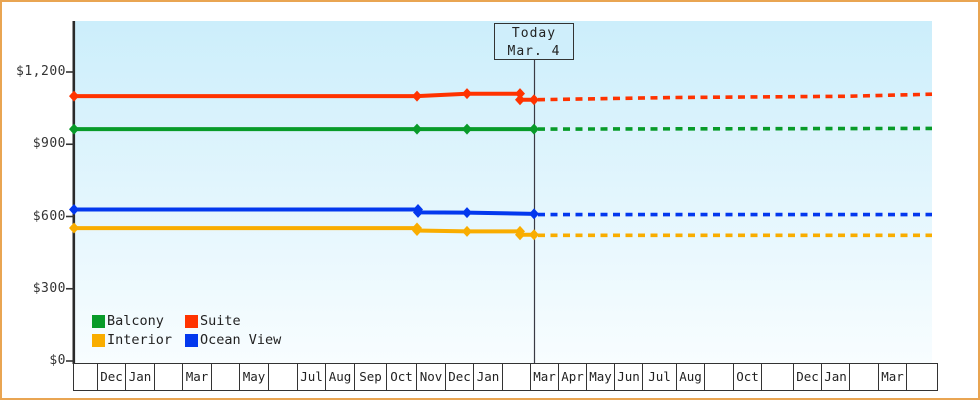 The width and height of the screenshot is (980, 400). I want to click on y-axis-label: $900, so click(49, 144).